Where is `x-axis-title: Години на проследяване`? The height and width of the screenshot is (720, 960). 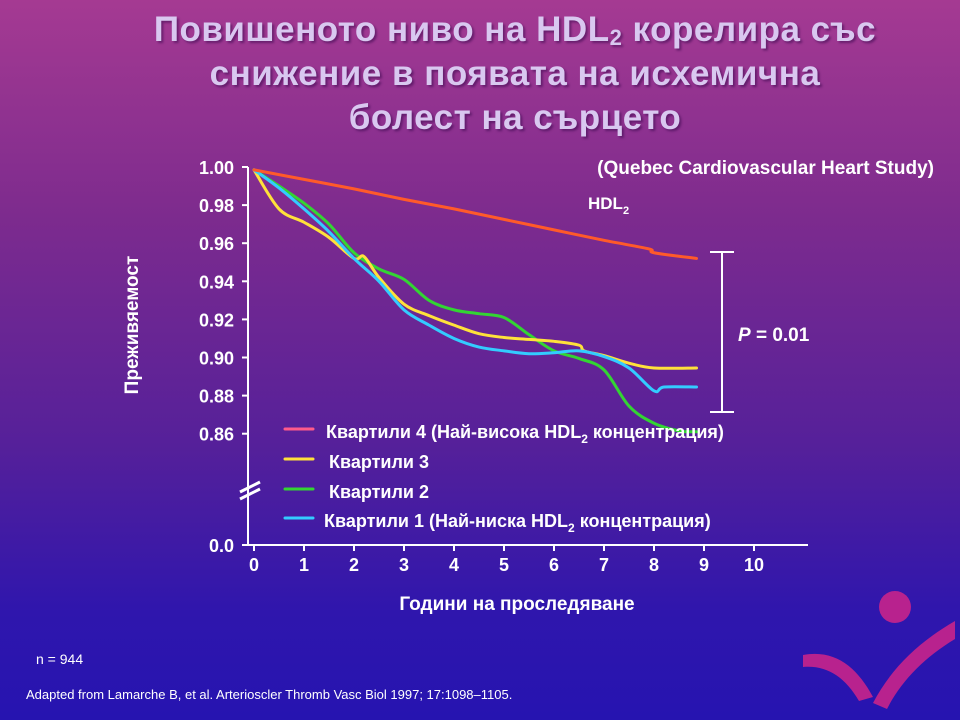 x-axis-title: Години на проследяване is located at coordinates (516, 604).